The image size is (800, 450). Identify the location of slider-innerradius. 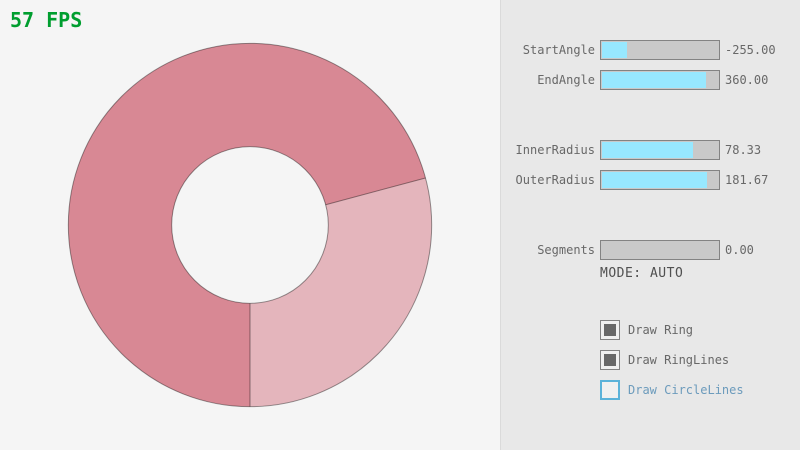
(660, 150).